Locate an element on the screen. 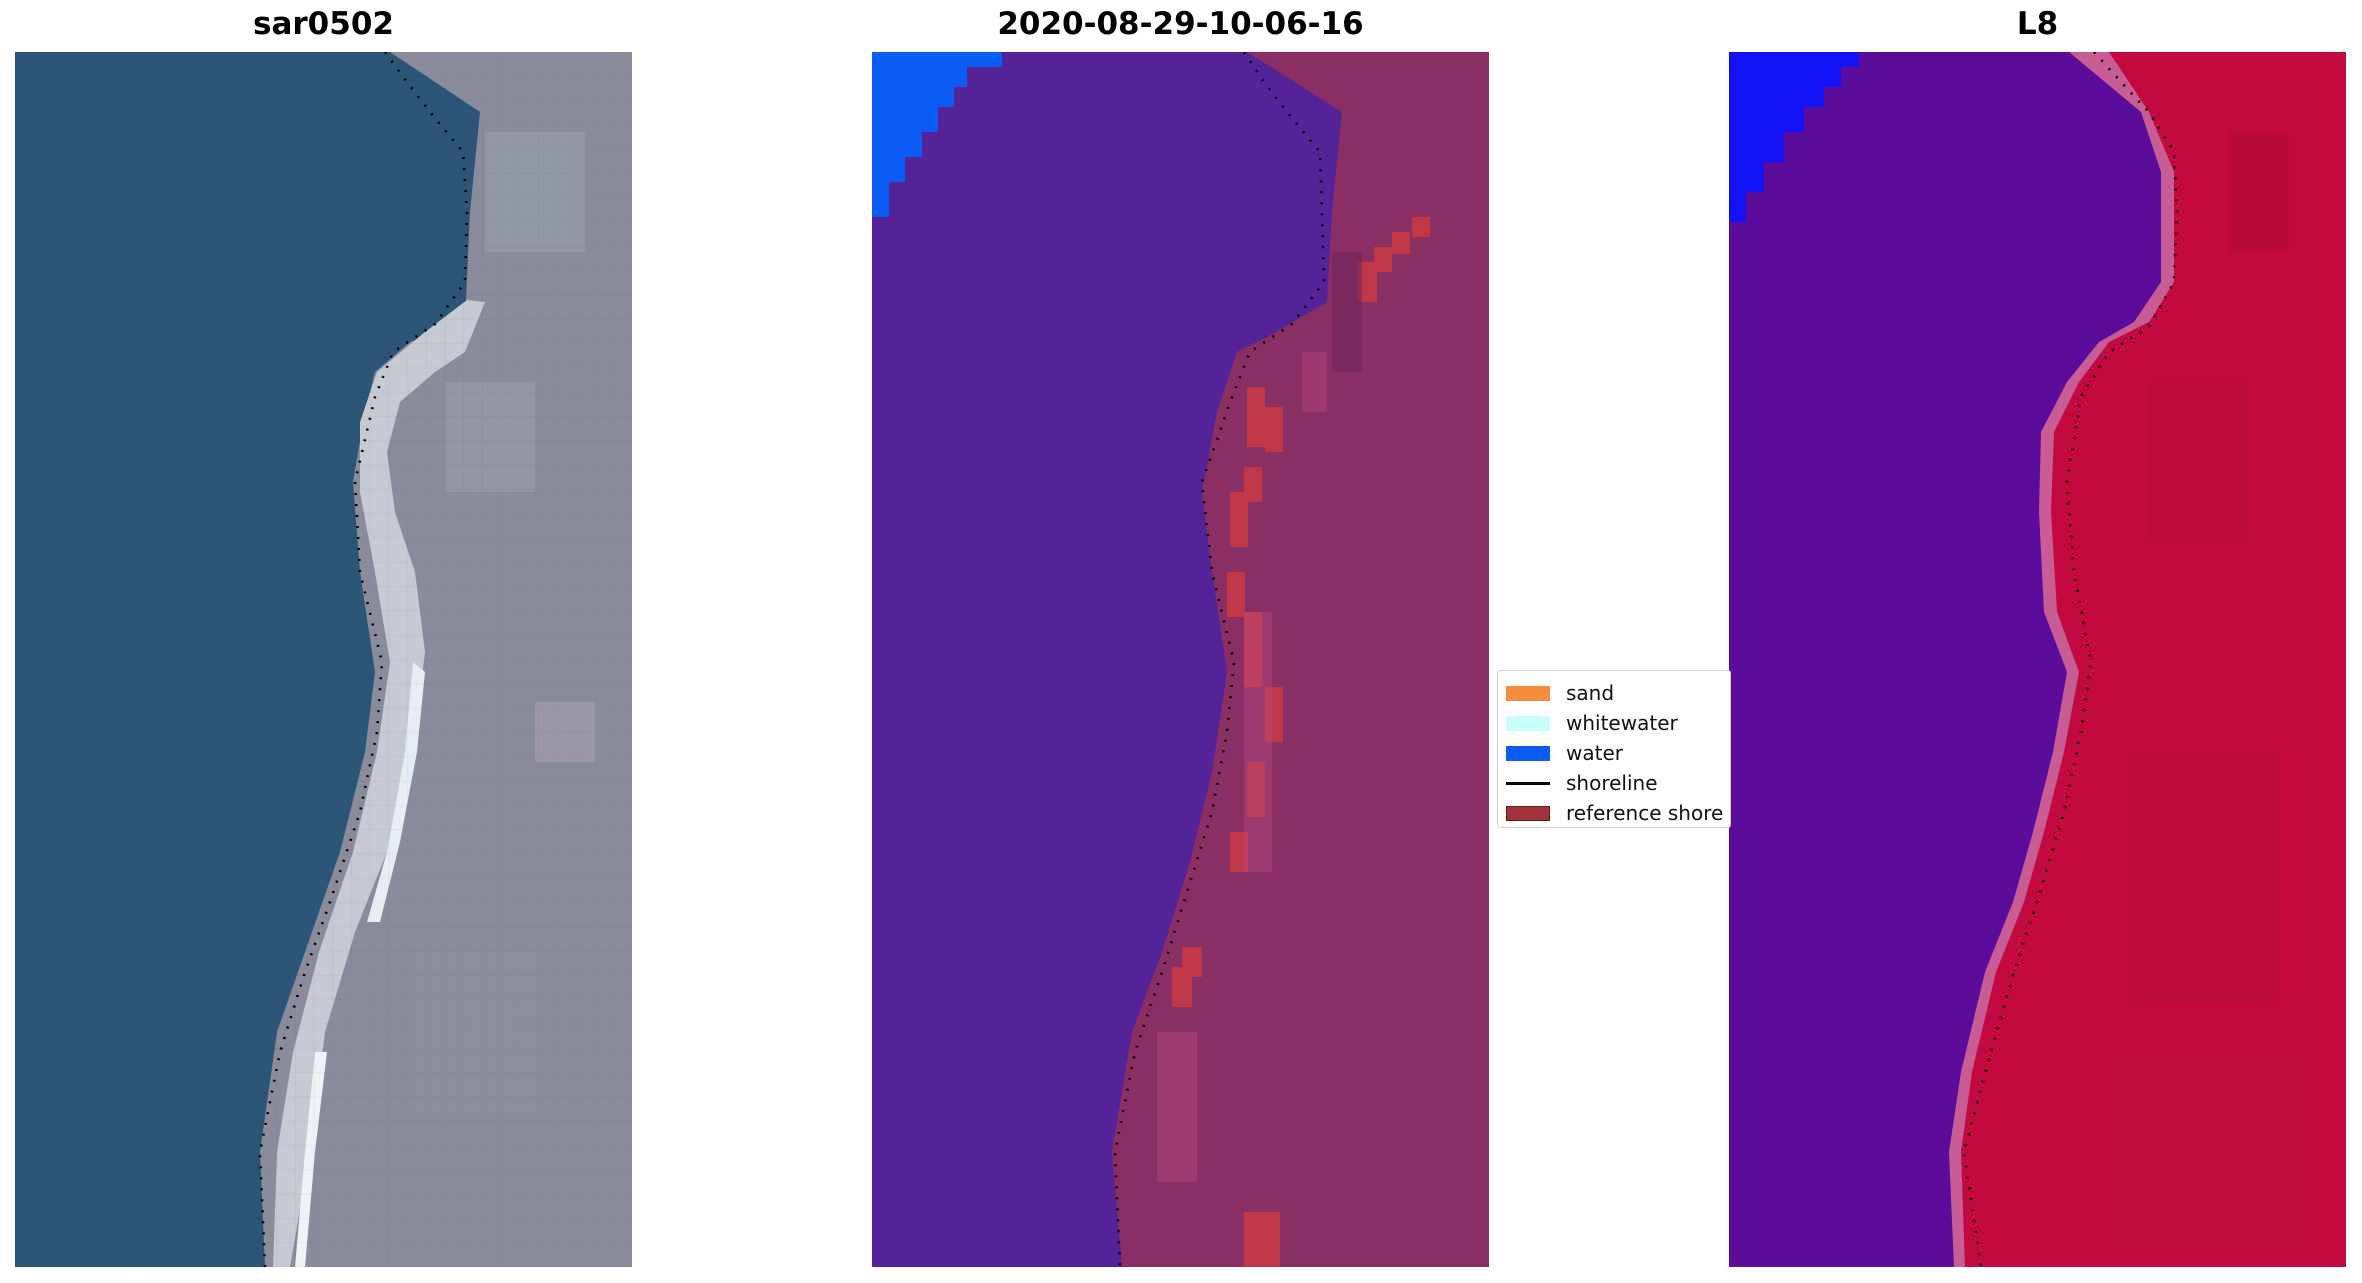 This screenshot has width=2362, height=1283. index-blue-corner is located at coordinates (1794, 137).